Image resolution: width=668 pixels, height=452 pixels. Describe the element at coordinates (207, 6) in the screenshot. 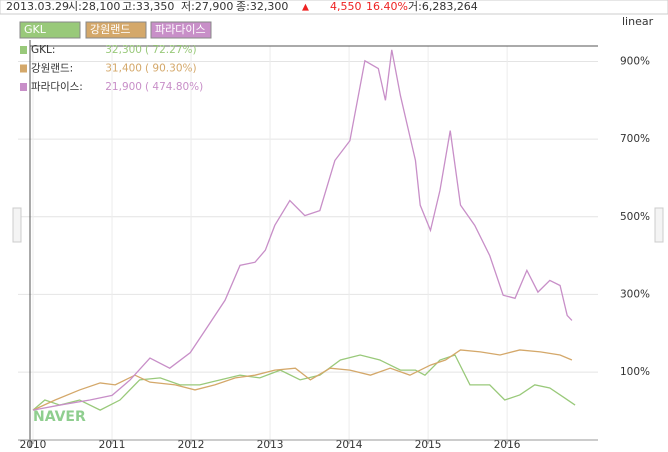

I see `info-low: 저:27,900` at that location.